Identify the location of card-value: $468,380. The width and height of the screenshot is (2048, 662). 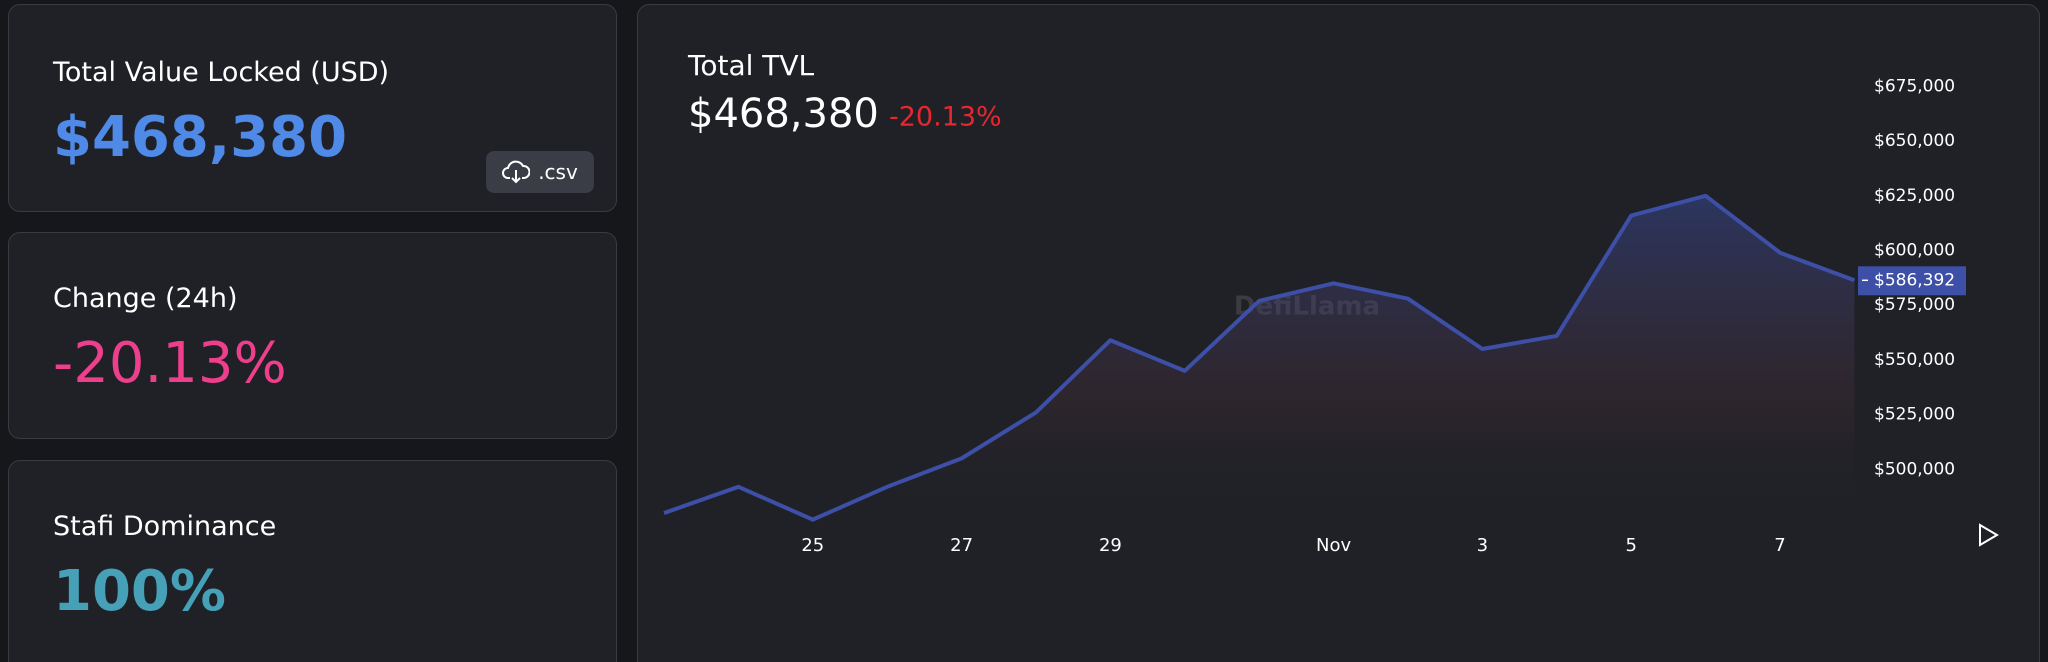
(200, 137).